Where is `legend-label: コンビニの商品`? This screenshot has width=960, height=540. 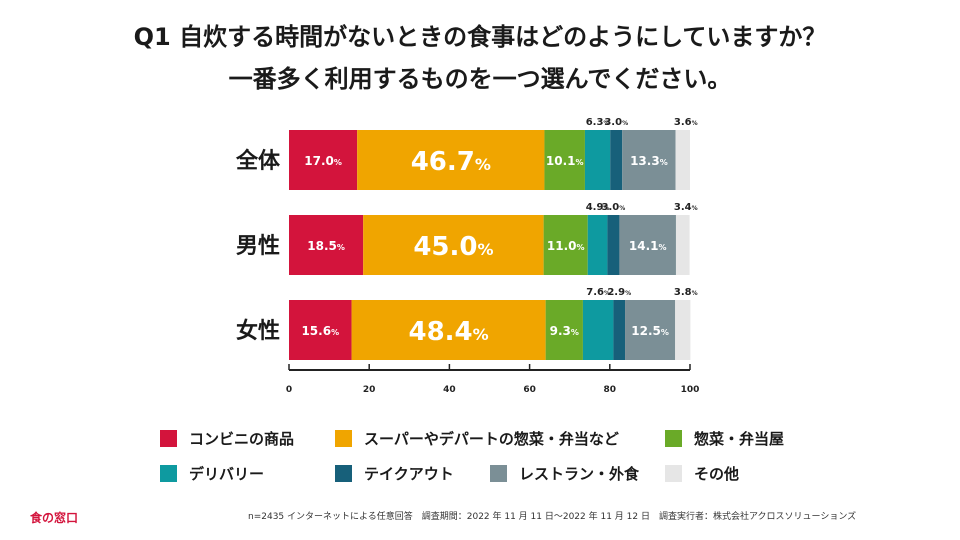 legend-label: コンビニの商品 is located at coordinates (242, 439).